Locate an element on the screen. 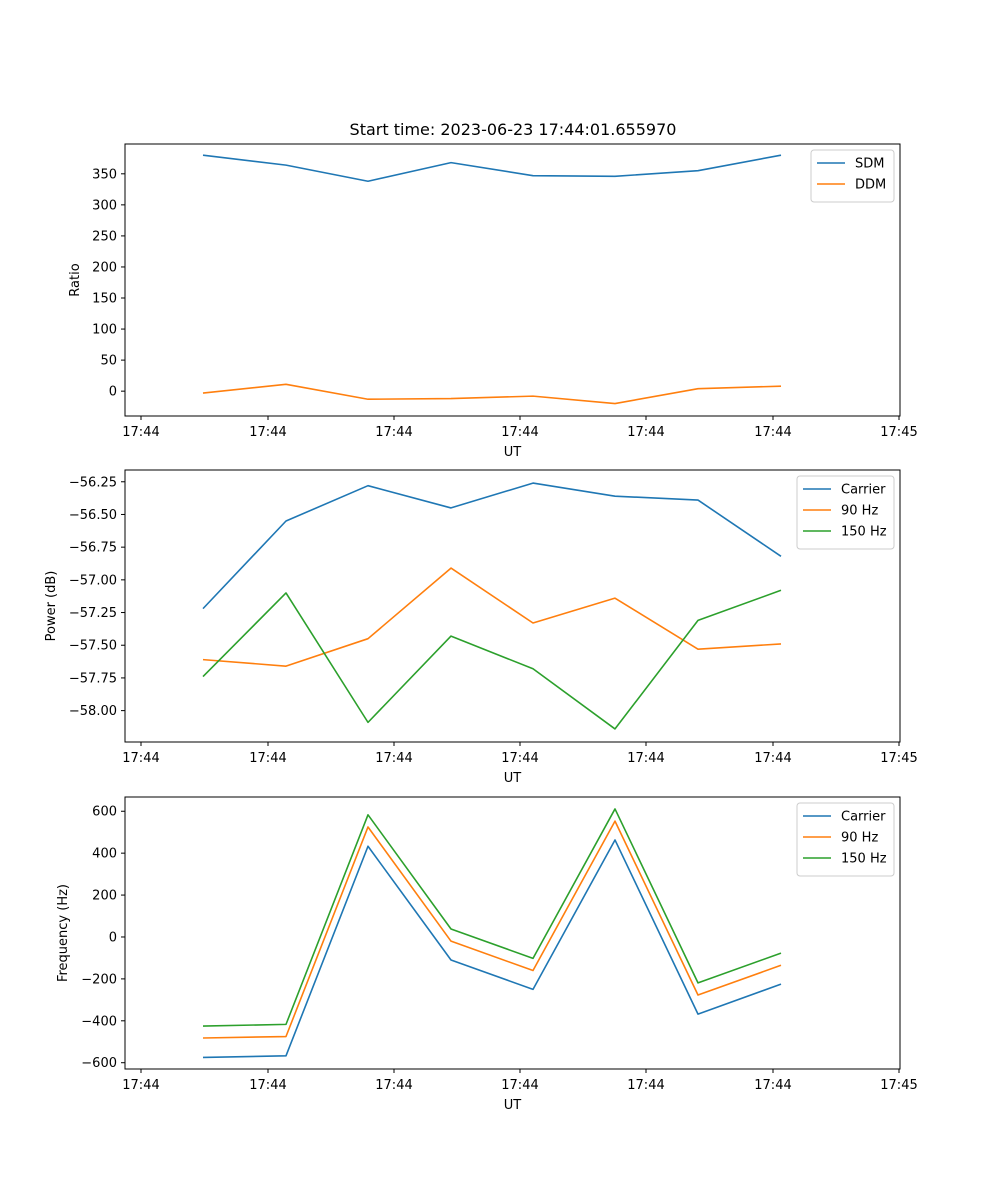  y-tick-label: −200 is located at coordinates (99, 979).